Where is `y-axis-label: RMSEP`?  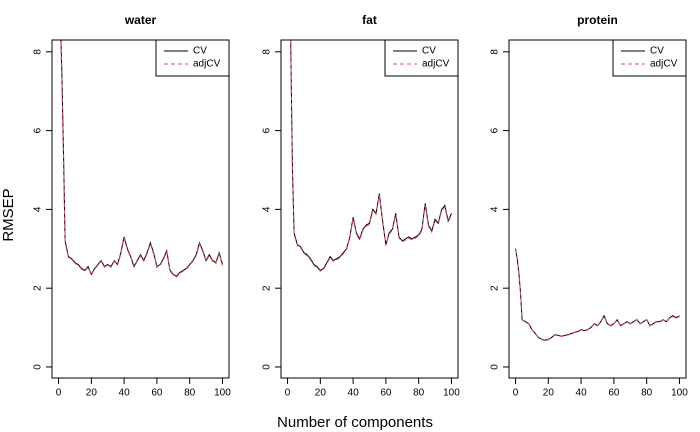
y-axis-label: RMSEP is located at coordinates (8, 214).